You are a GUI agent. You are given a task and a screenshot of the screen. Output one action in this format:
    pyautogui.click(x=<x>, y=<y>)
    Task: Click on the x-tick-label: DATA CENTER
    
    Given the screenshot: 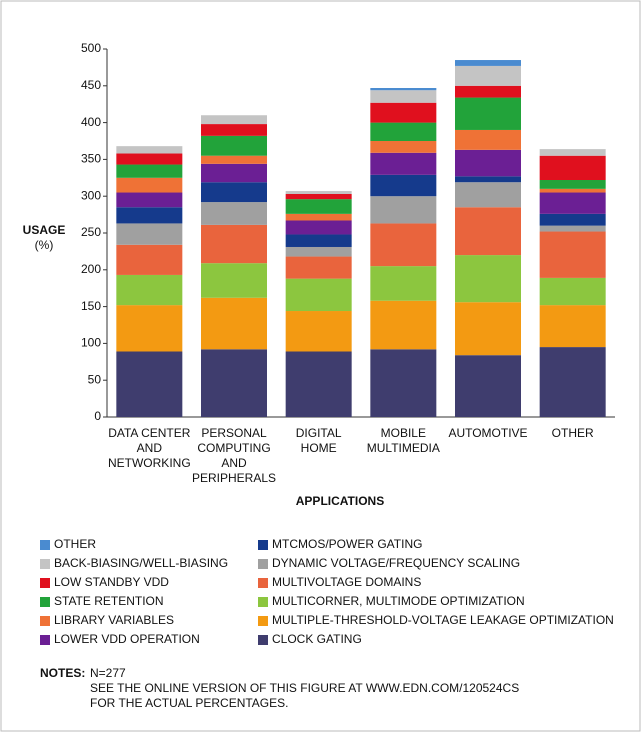 What is the action you would take?
    pyautogui.click(x=149, y=433)
    